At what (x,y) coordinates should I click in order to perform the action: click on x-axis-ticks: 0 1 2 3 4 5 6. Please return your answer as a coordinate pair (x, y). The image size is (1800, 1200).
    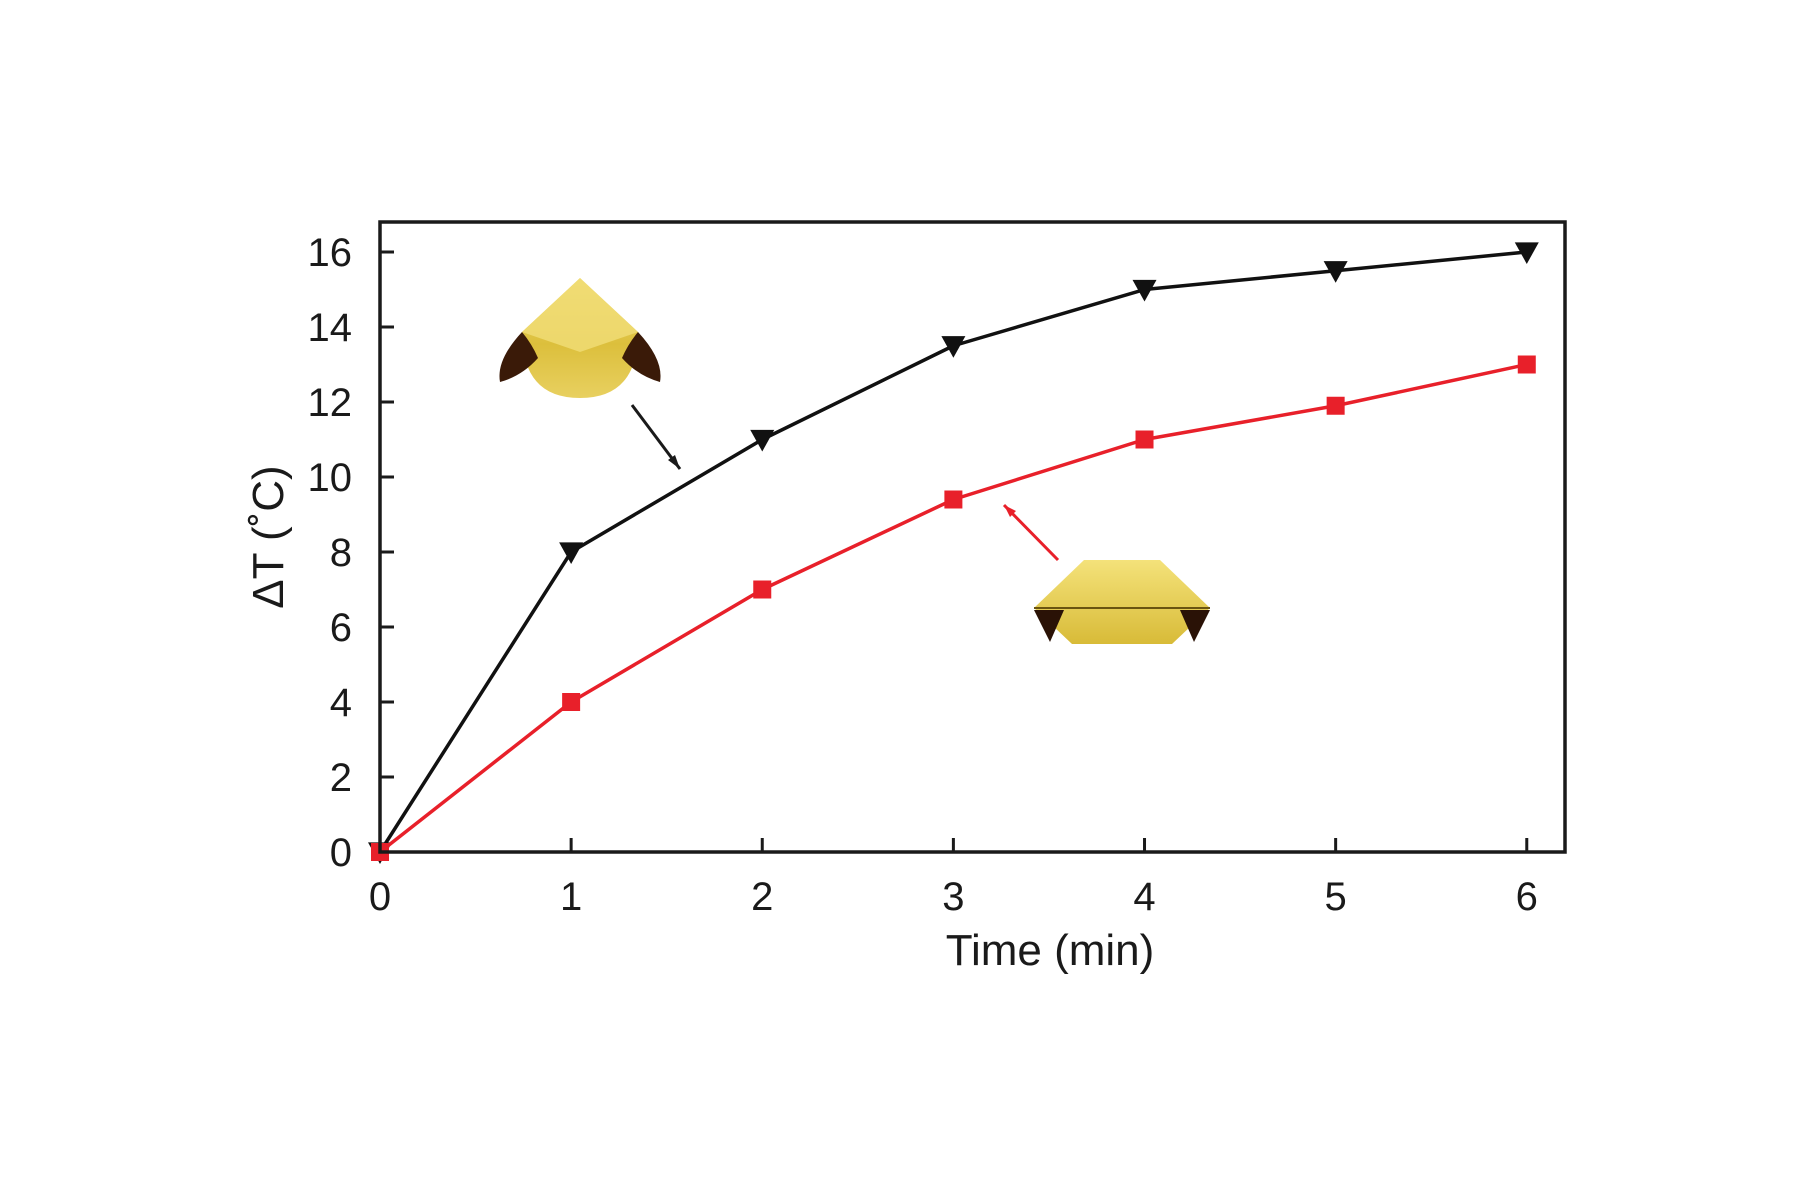
    Looking at the image, I should click on (953, 878).